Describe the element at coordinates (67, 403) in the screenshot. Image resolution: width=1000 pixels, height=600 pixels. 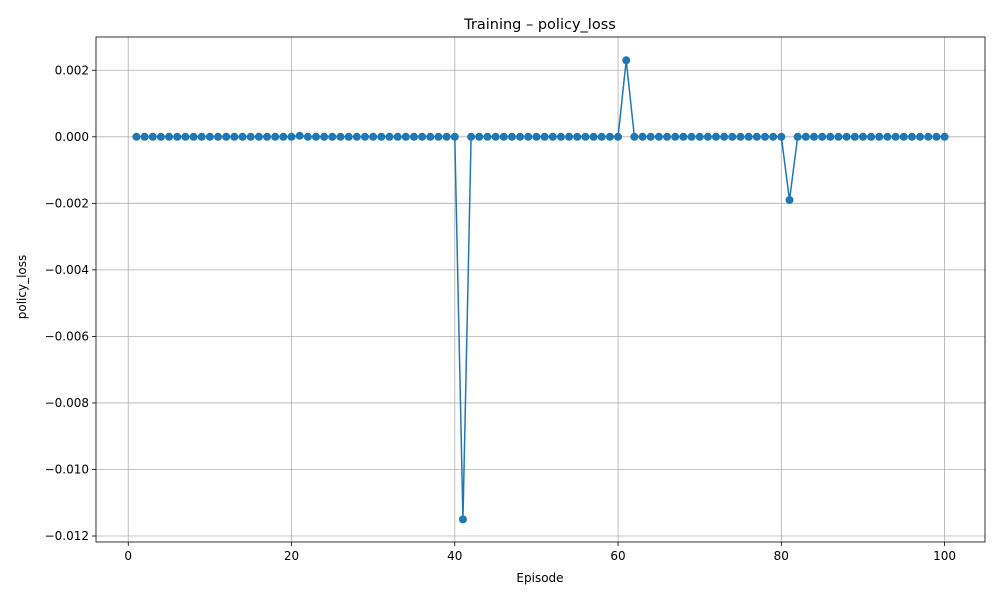
I see `y-tick-label: −0.008` at that location.